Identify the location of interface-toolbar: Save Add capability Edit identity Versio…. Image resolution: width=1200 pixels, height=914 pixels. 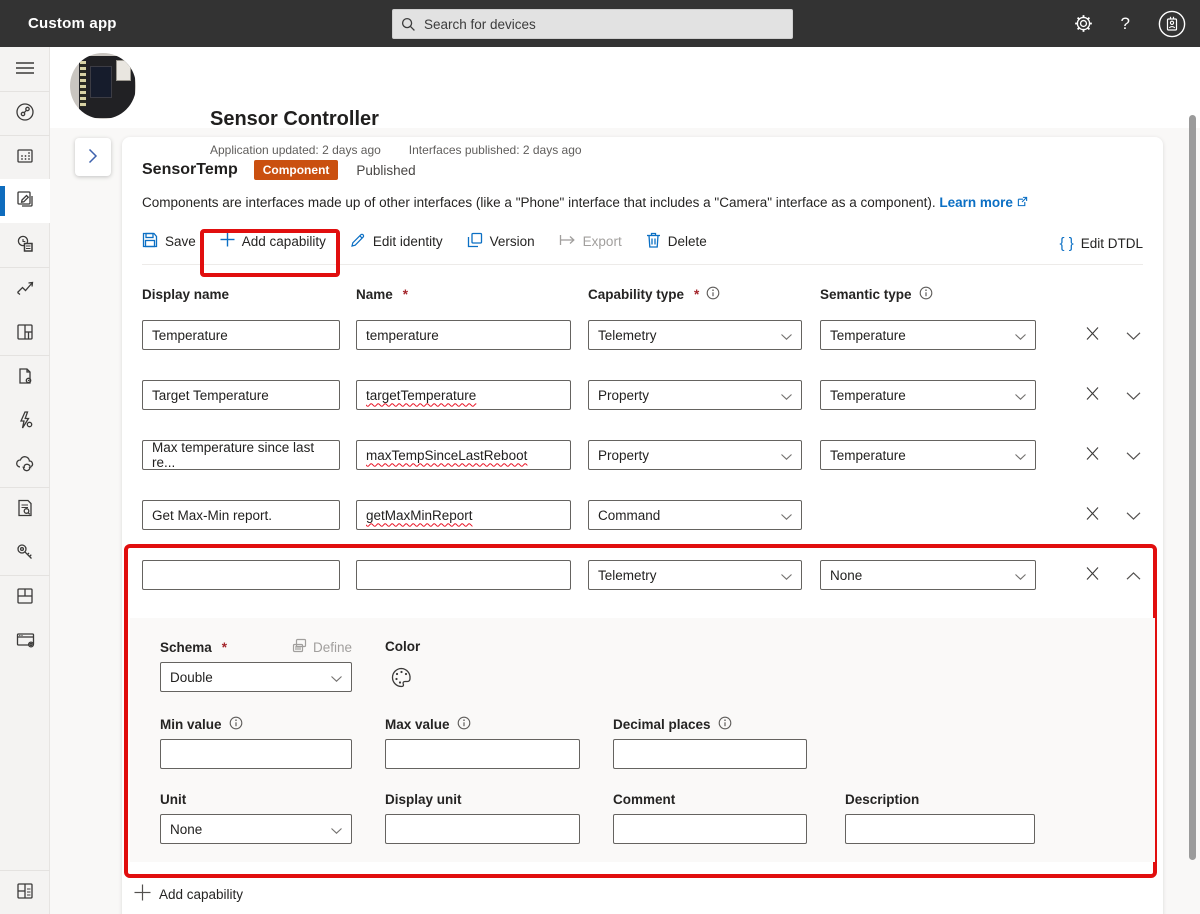
(642, 248).